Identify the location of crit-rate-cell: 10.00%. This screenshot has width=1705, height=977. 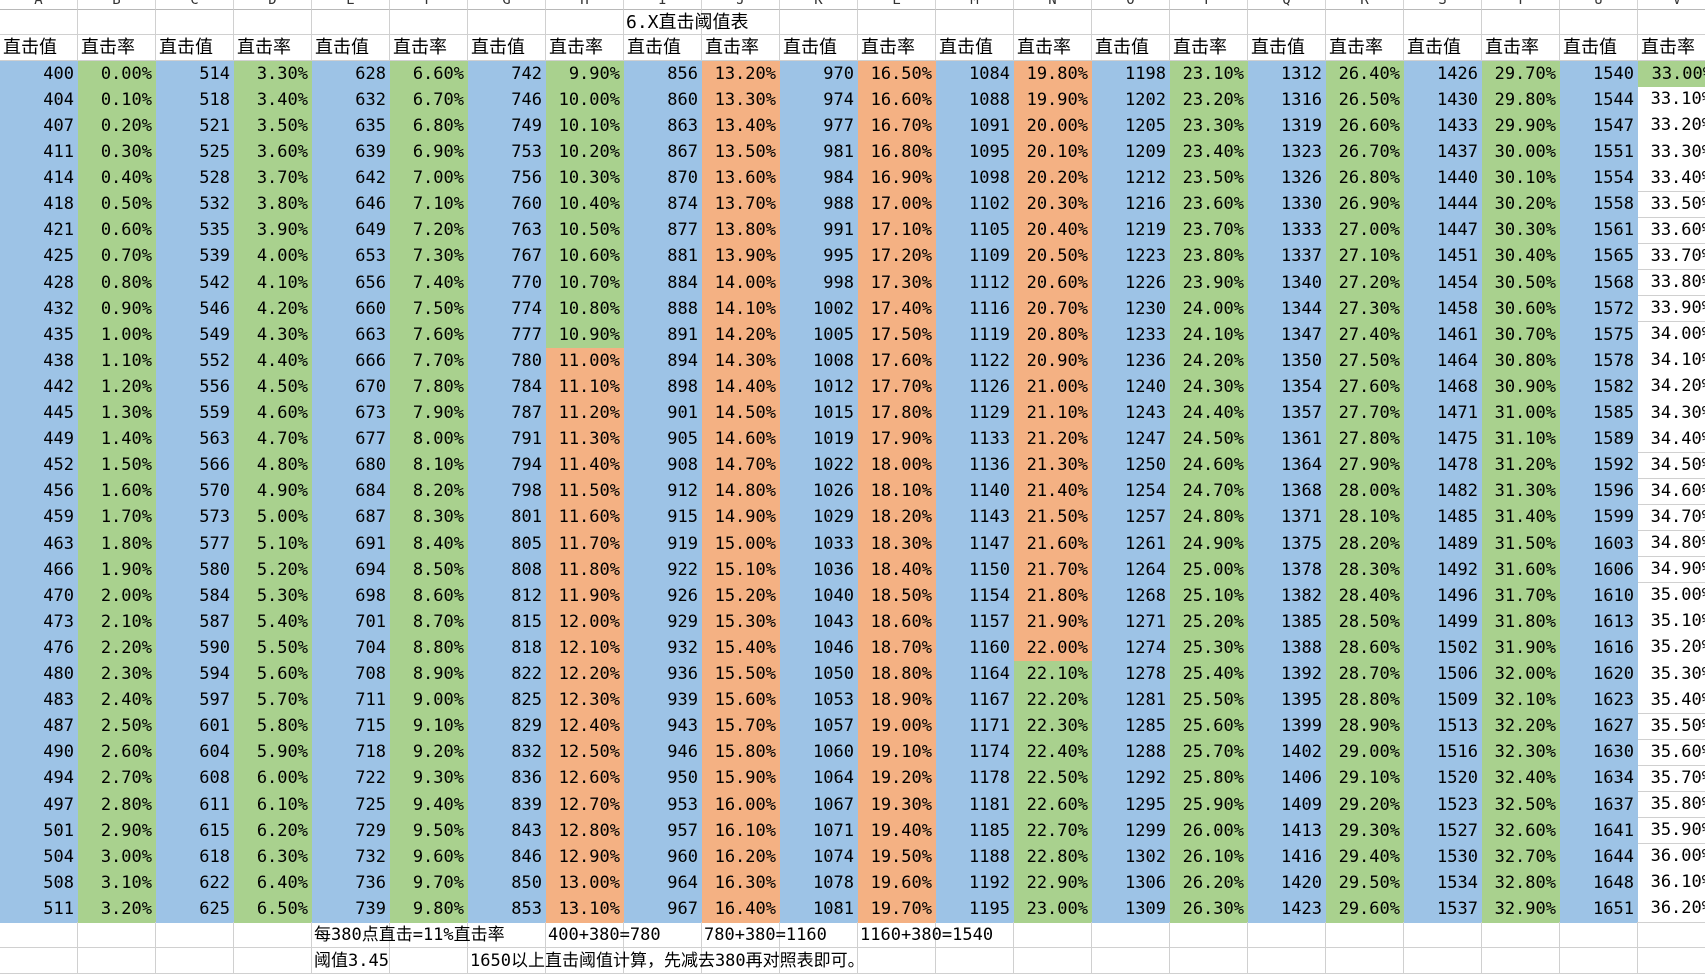
(585, 100).